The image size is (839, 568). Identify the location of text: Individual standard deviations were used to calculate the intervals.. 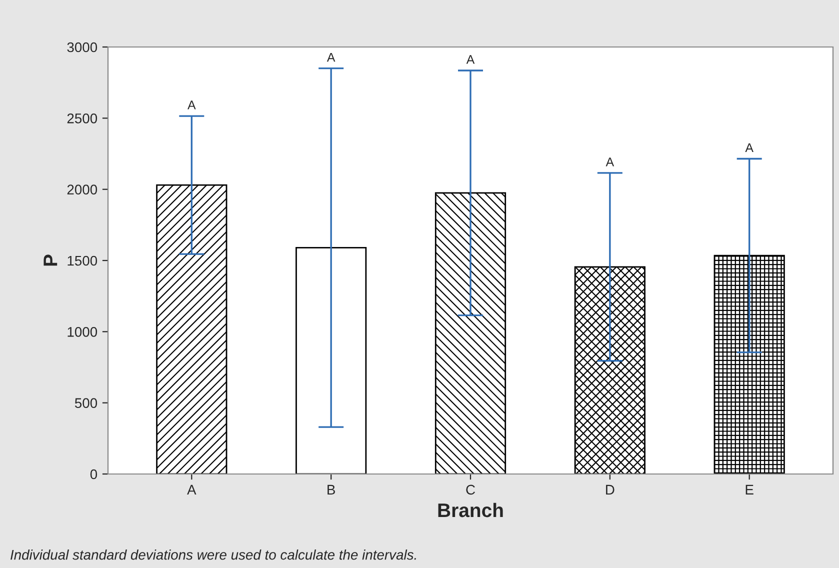
(213, 555).